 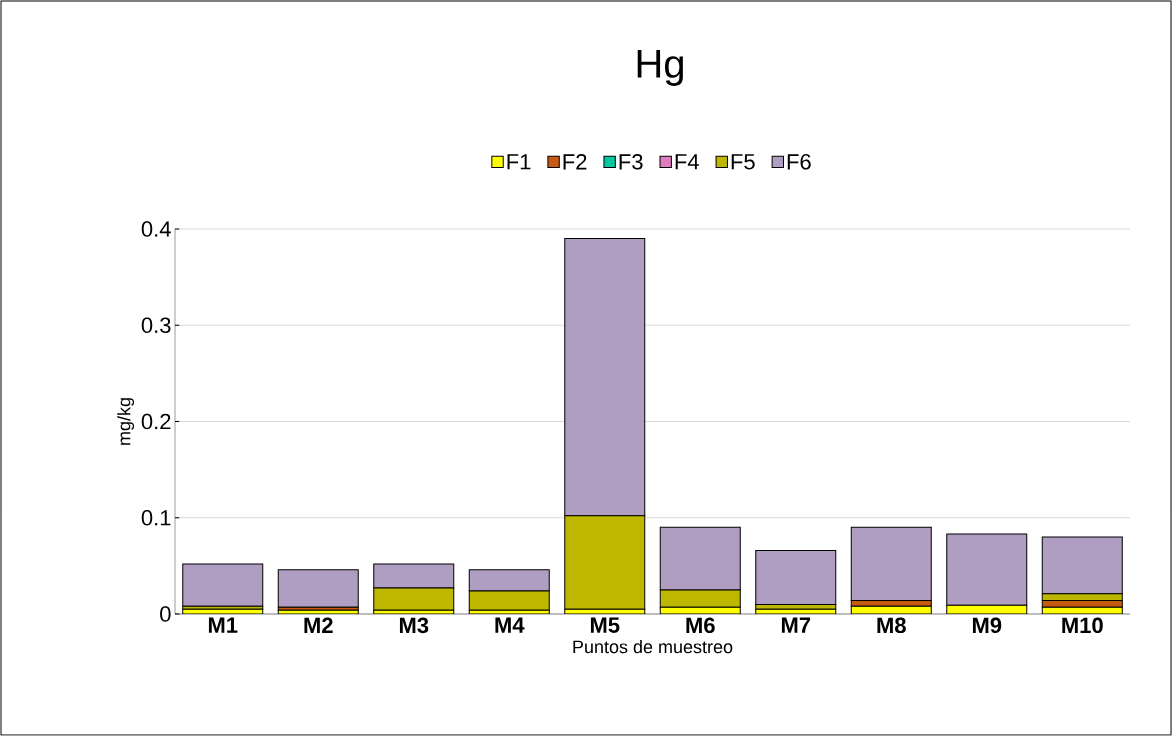 I want to click on legend-label: F3, so click(x=631, y=162).